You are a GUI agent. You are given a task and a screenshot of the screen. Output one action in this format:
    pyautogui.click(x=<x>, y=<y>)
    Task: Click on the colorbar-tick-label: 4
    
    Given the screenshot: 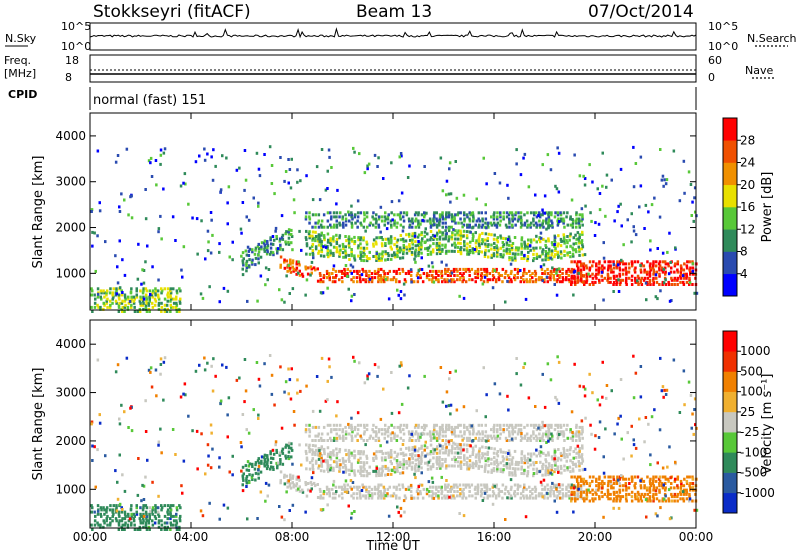 What is the action you would take?
    pyautogui.click(x=744, y=274)
    